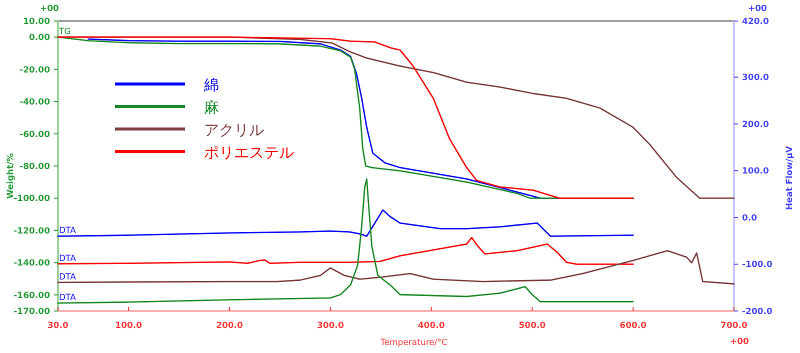  I want to click on x-tick-label: 400.0, so click(431, 326).